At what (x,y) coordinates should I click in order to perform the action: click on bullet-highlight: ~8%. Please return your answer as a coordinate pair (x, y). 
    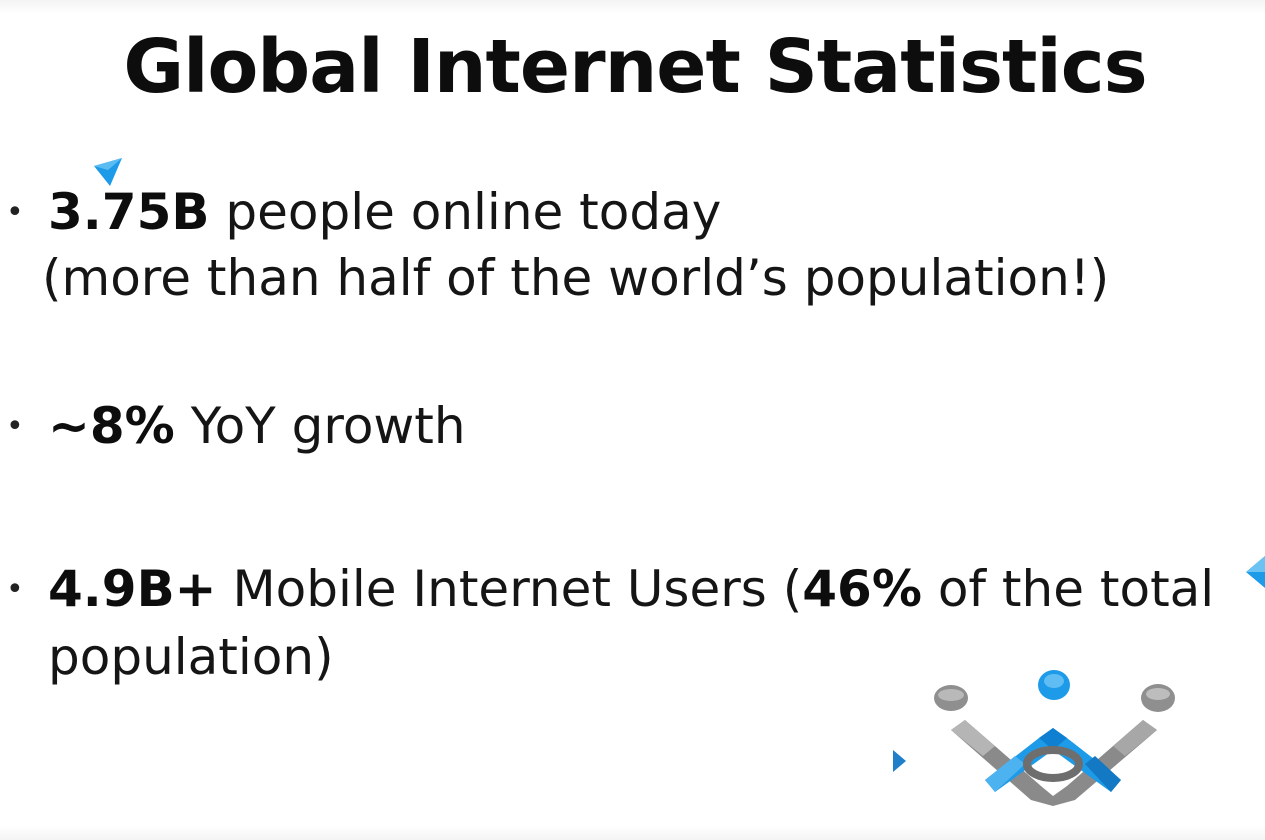
    Looking at the image, I should click on (111, 426).